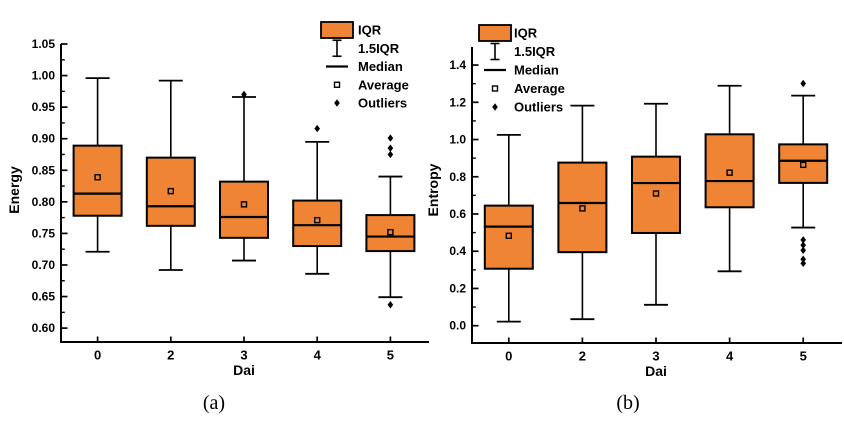 Image resolution: width=844 pixels, height=421 pixels. What do you see at coordinates (457, 140) in the screenshot?
I see `y-tick-label: 1.0` at bounding box center [457, 140].